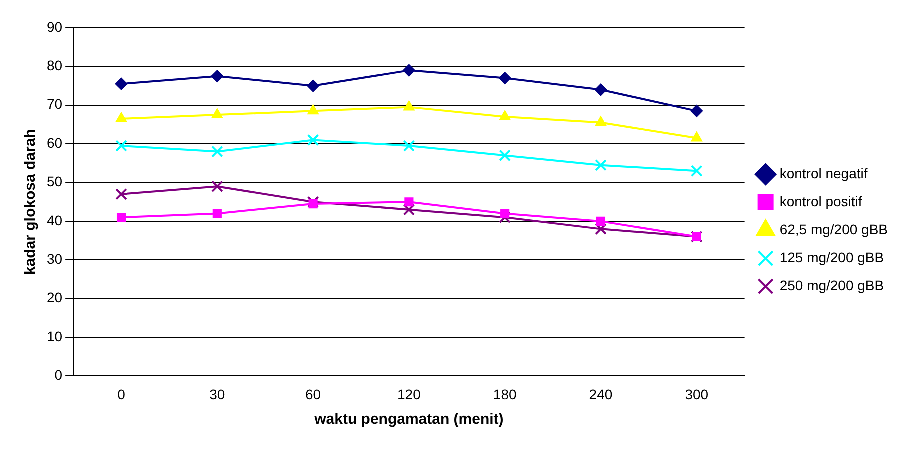  What do you see at coordinates (410, 394) in the screenshot?
I see `x-tick-label: 120` at bounding box center [410, 394].